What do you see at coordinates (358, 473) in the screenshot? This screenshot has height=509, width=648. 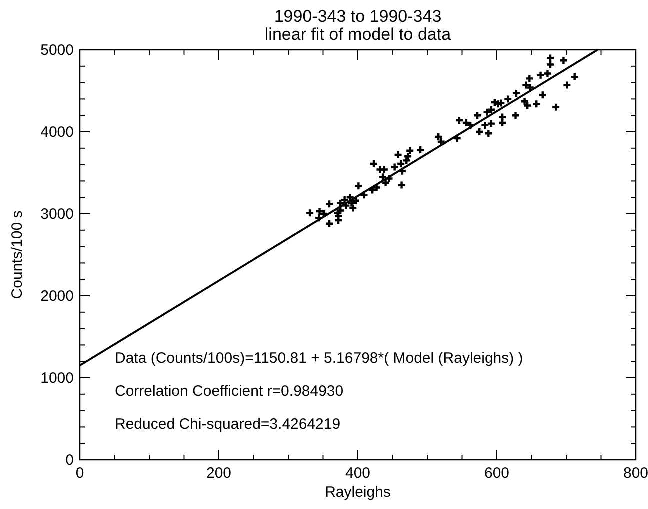 I see `x-tick-label: 400` at bounding box center [358, 473].